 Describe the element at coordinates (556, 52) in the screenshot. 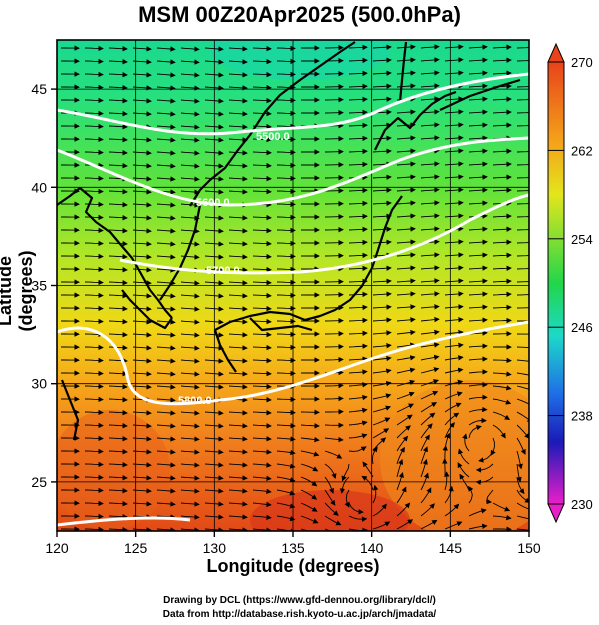

I see `colorbar-top-triangle` at that location.